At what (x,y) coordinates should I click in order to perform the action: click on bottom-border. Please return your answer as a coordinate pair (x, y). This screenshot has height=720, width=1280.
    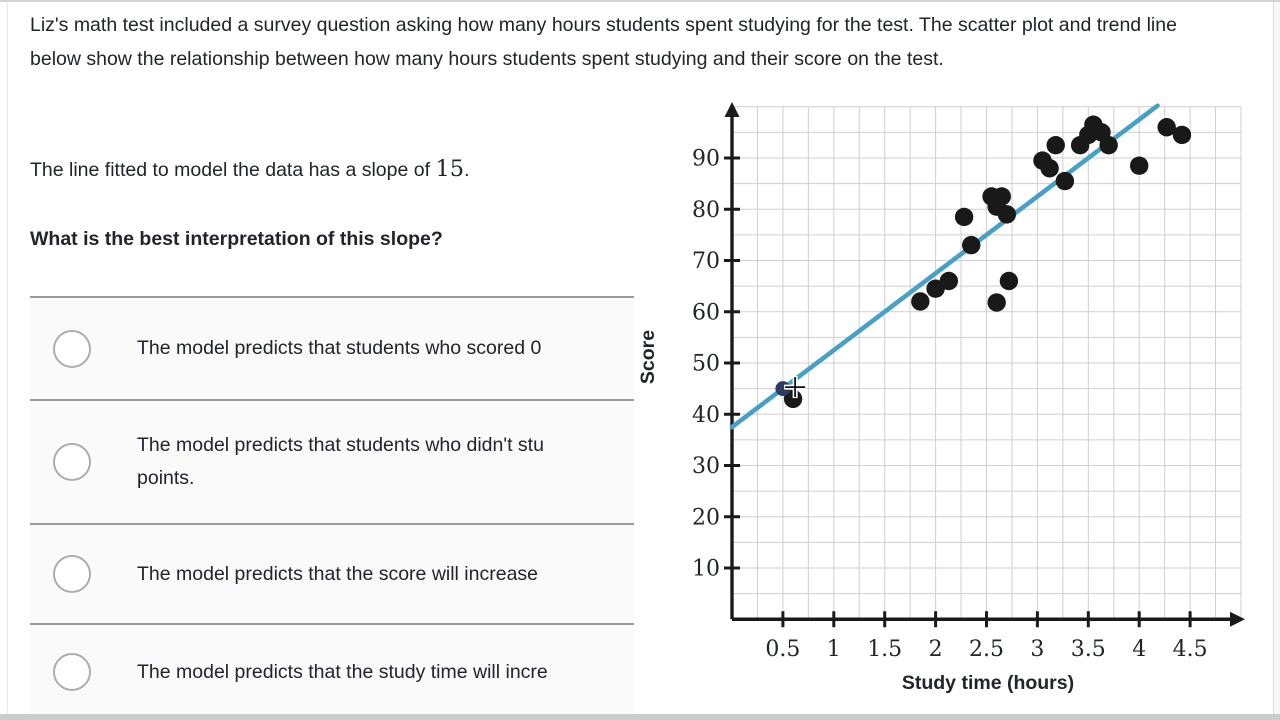
    Looking at the image, I should click on (640, 717).